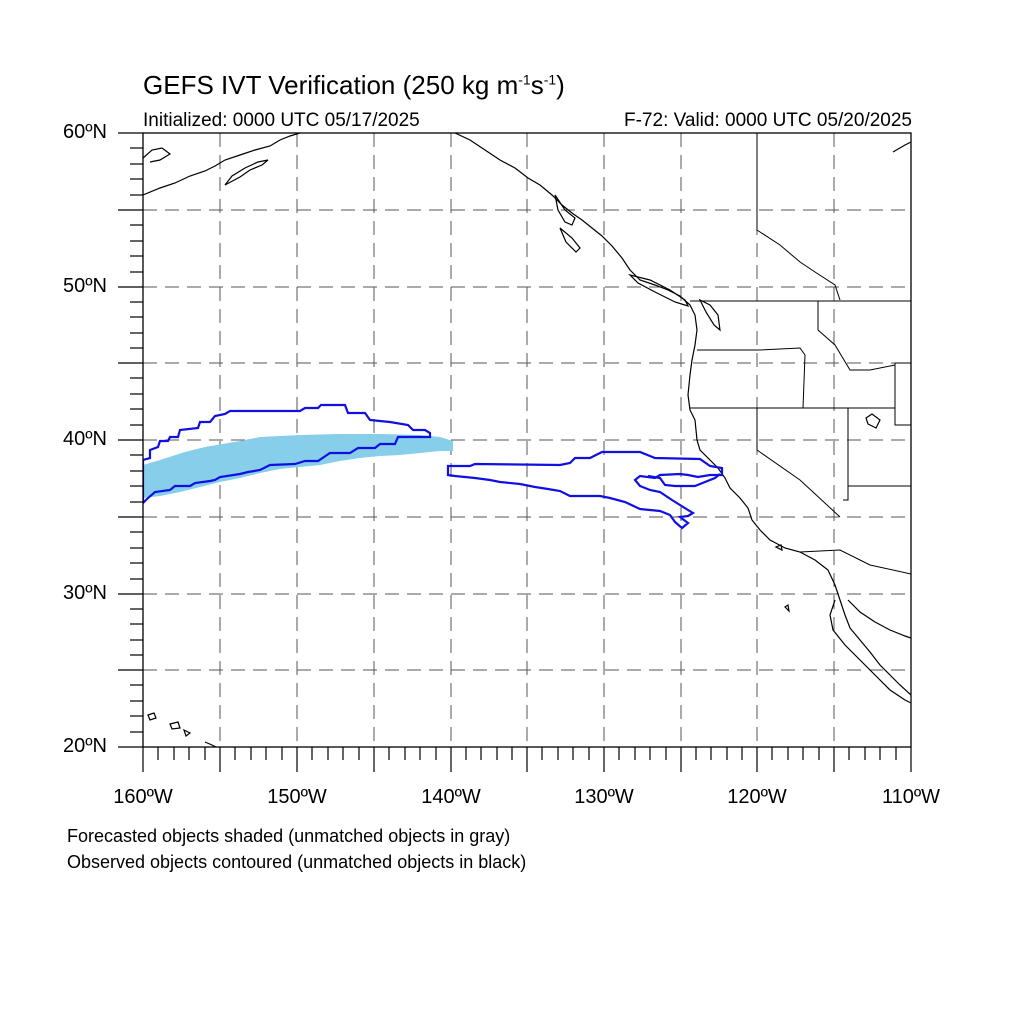 Image resolution: width=1024 pixels, height=1024 pixels. What do you see at coordinates (85, 439) in the screenshot?
I see `lat-label-40n: 40ºN` at bounding box center [85, 439].